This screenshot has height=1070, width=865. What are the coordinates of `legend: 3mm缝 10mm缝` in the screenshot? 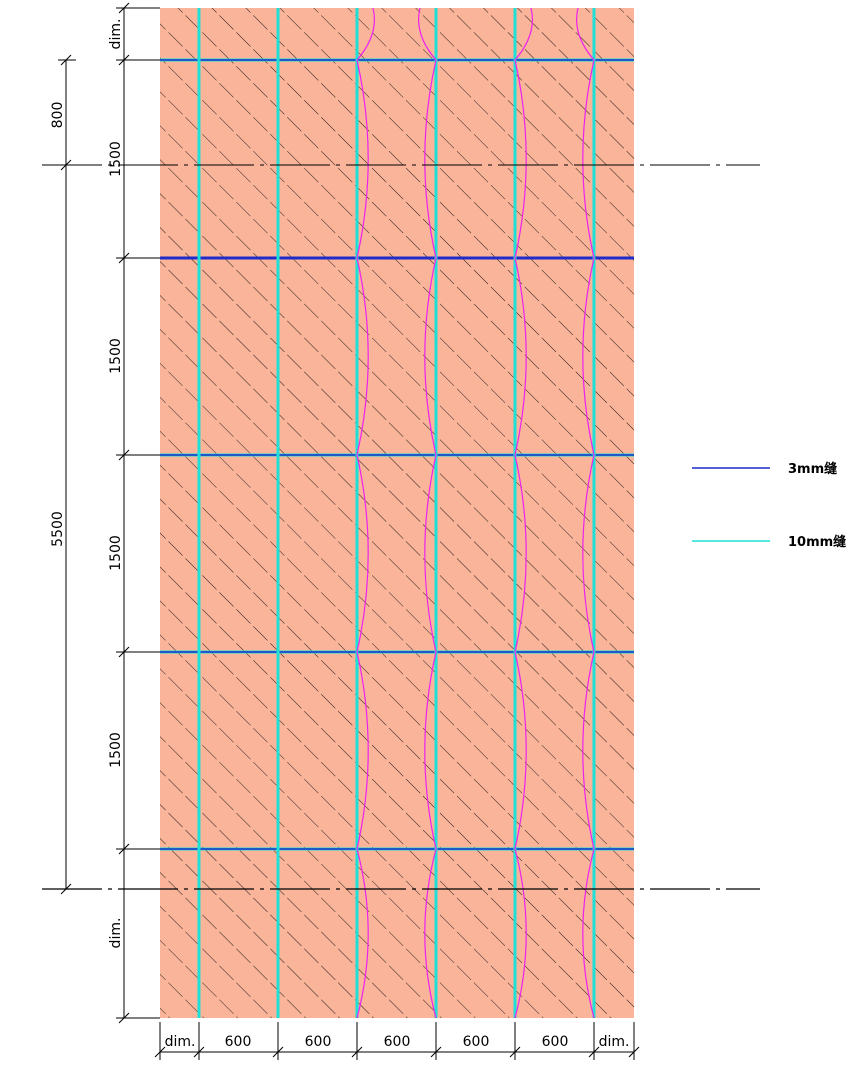 It's located at (769, 505).